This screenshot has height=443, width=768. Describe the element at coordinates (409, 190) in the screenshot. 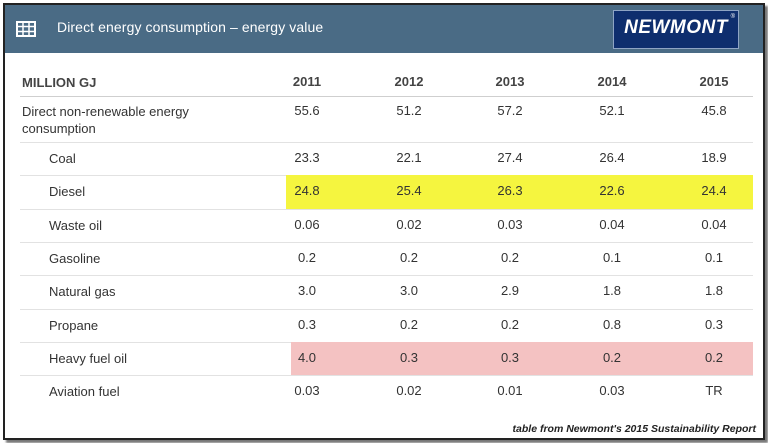

I see `value-cell: 25.4` at that location.